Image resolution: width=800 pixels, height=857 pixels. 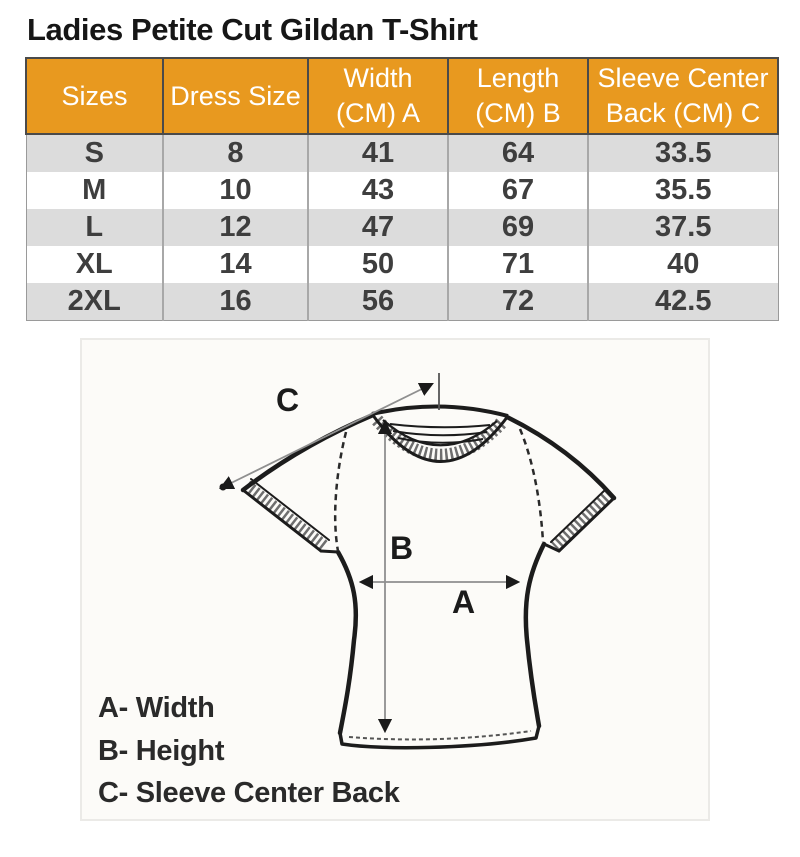 I want to click on dimension-labels: C B A, so click(x=375, y=501).